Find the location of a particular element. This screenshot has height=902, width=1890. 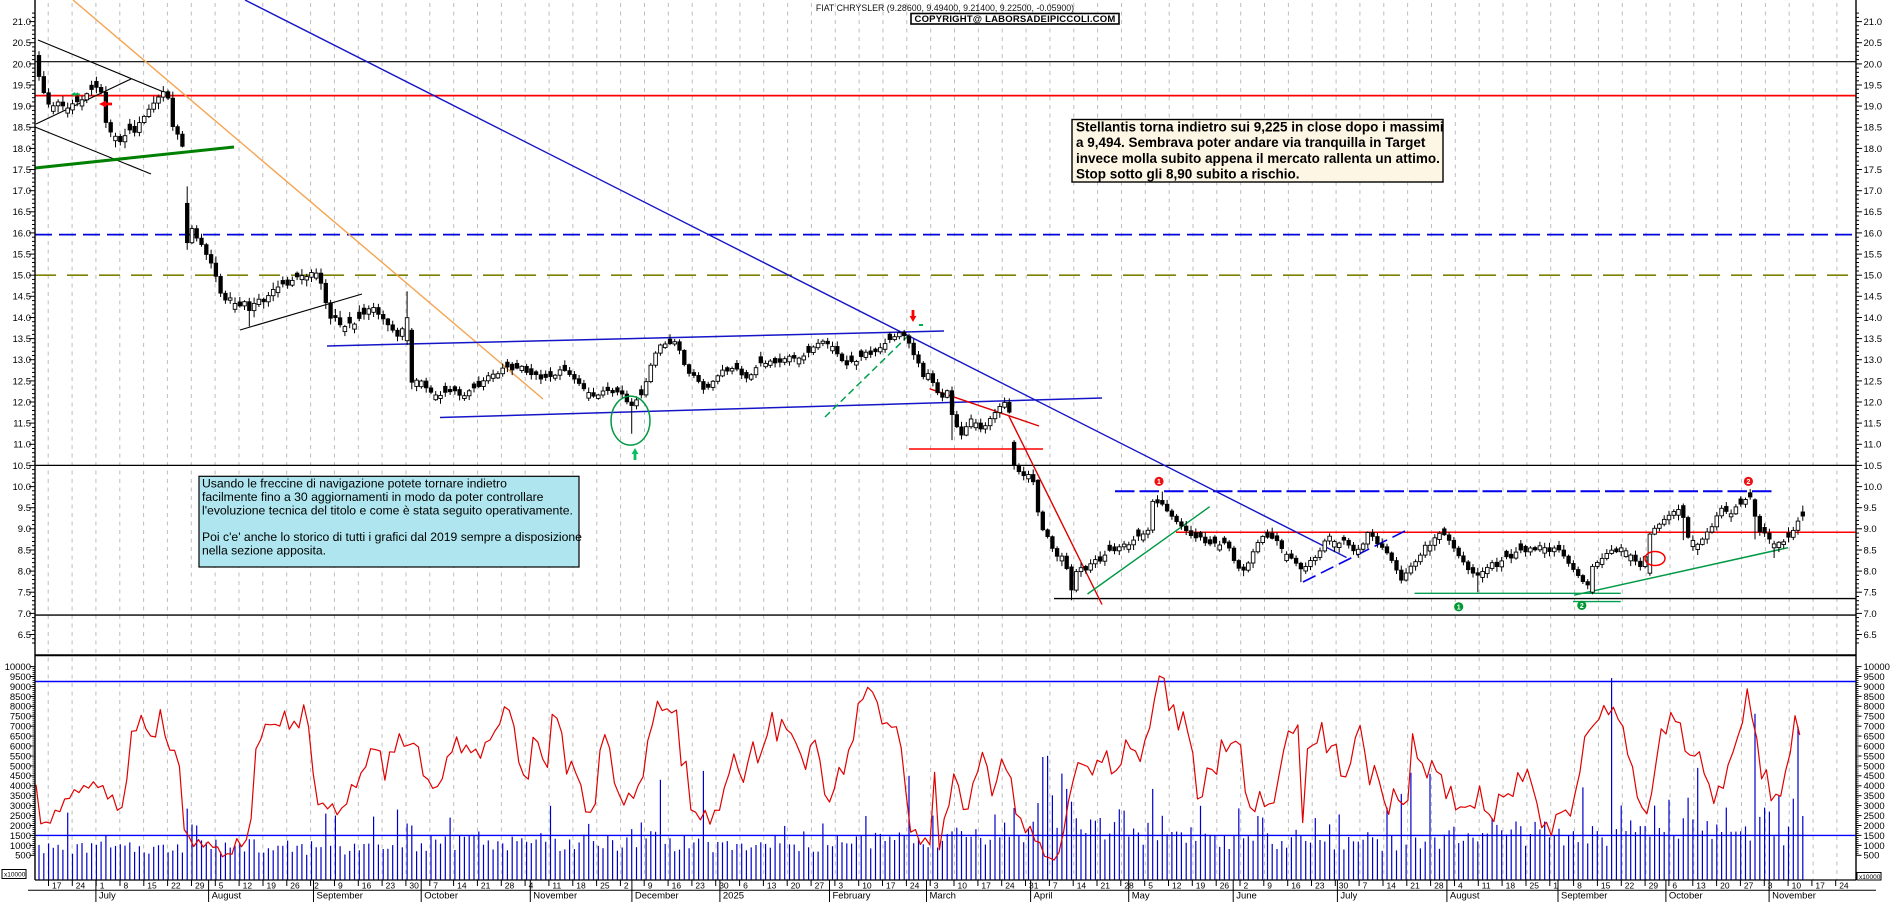

svg-text: 10.0 is located at coordinates (1873, 487).